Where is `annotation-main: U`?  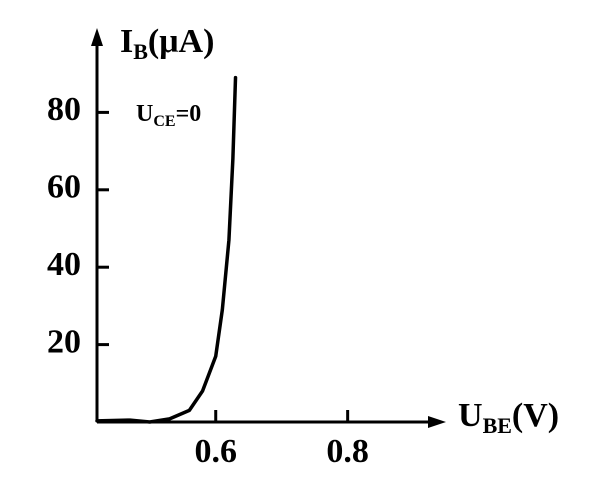
annotation-main: U is located at coordinates (144, 114).